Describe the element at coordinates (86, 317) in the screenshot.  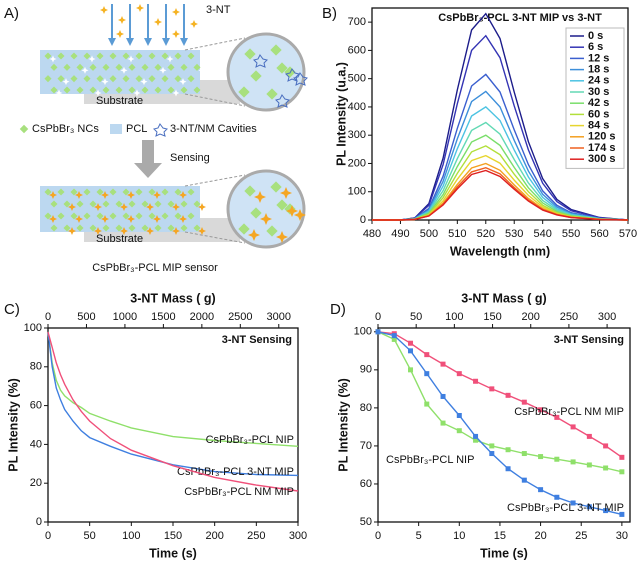
I see `x2-tick-label: 500` at that location.